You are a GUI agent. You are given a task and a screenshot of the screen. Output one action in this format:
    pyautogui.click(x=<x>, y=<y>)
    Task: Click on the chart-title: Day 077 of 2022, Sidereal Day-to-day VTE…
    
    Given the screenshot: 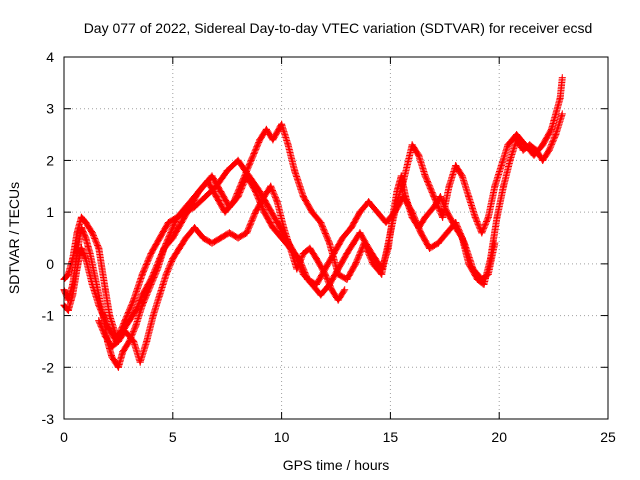 What is the action you would take?
    pyautogui.click(x=338, y=28)
    